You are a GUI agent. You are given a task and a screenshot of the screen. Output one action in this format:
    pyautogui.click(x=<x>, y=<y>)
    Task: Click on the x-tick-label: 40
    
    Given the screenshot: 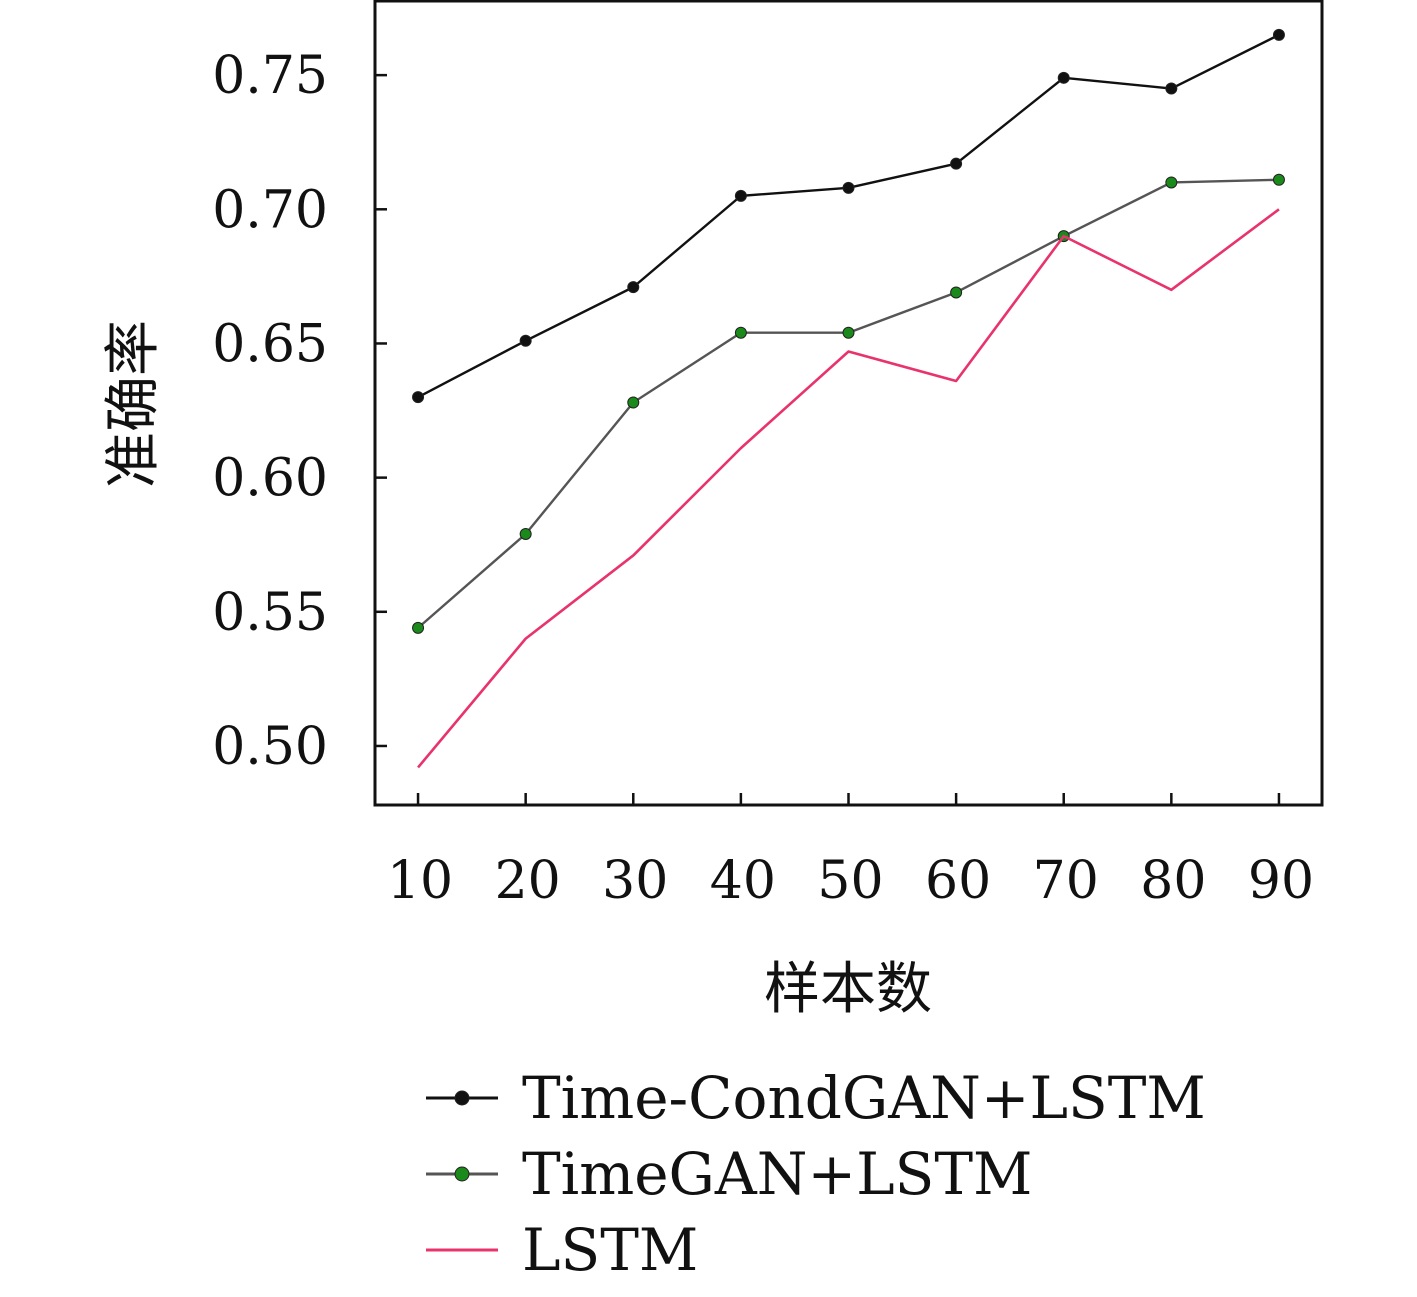 What is the action you would take?
    pyautogui.click(x=743, y=881)
    